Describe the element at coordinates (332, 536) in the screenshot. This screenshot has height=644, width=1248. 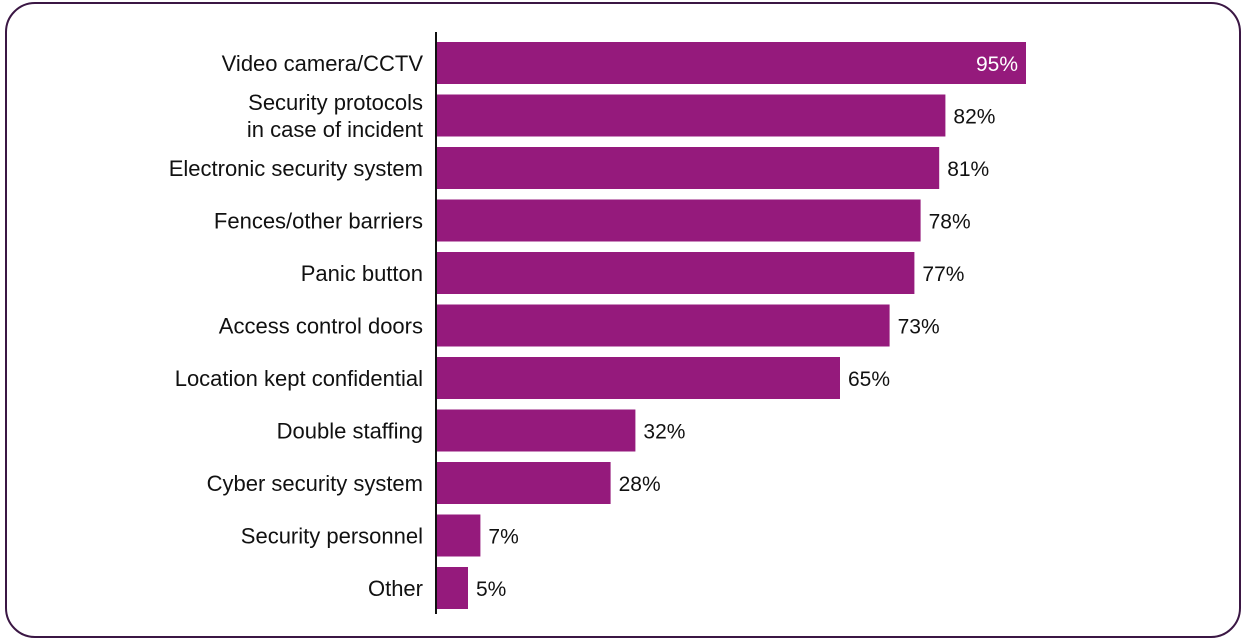
I see `category-label: Security personnel` at that location.